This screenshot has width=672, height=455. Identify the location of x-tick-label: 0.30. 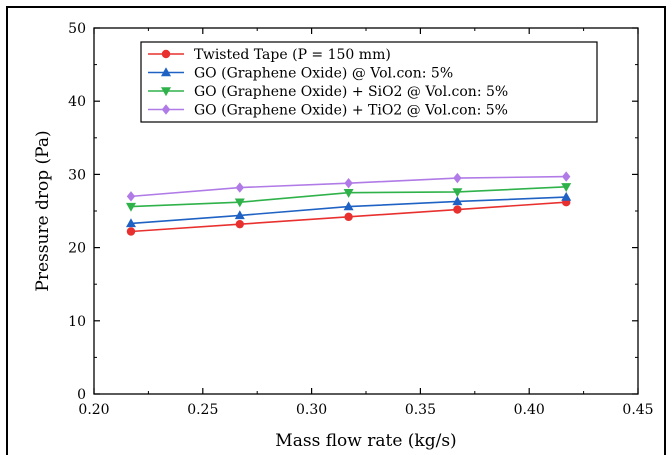
(311, 410).